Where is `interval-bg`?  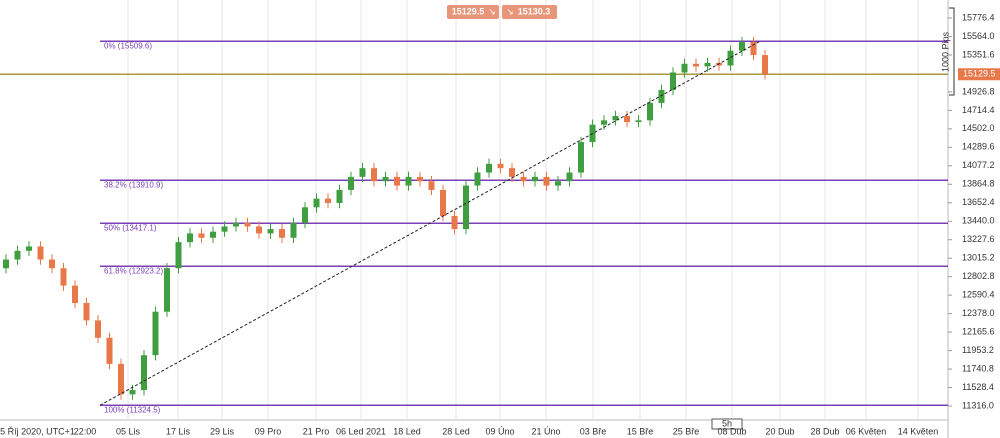 interval-bg is located at coordinates (727, 424).